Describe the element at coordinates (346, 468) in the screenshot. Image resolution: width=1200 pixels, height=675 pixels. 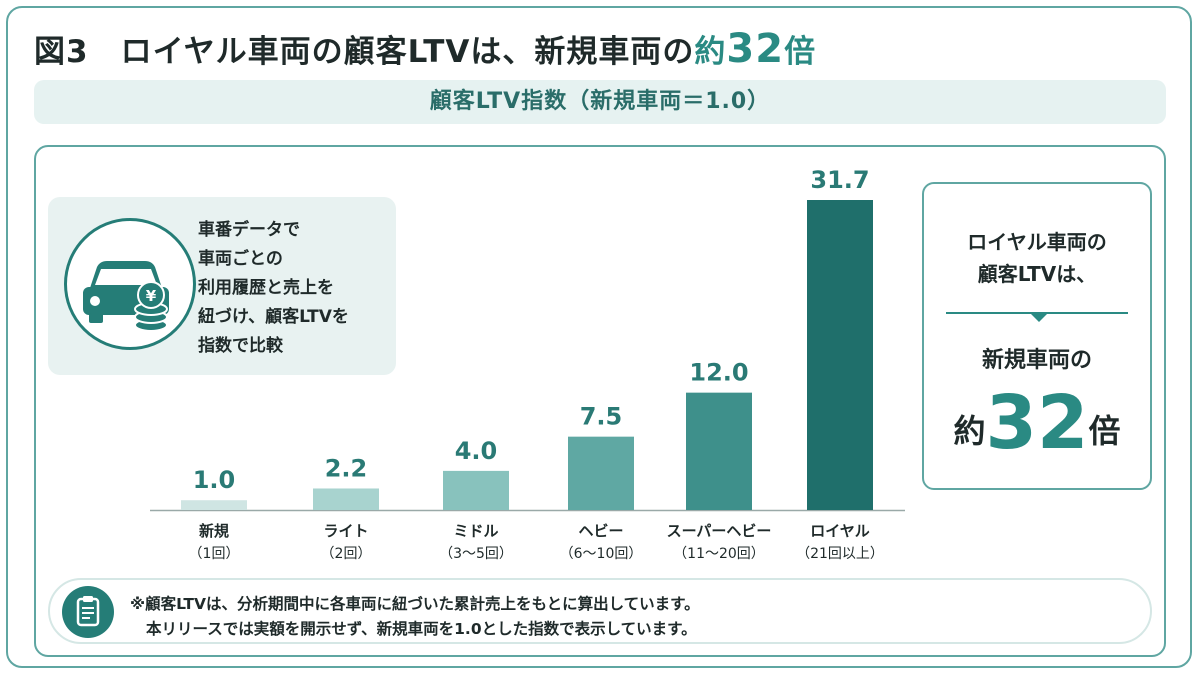
I see `bar-value-label: 2.2` at that location.